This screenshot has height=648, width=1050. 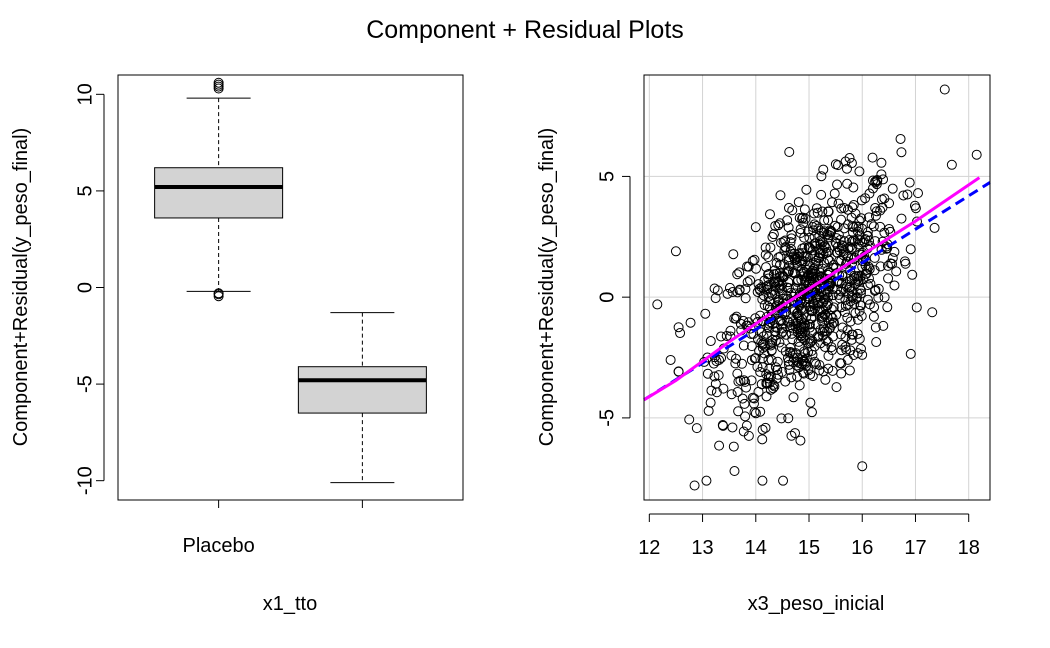 I want to click on y-tick-label: 10, so click(x=85, y=94).